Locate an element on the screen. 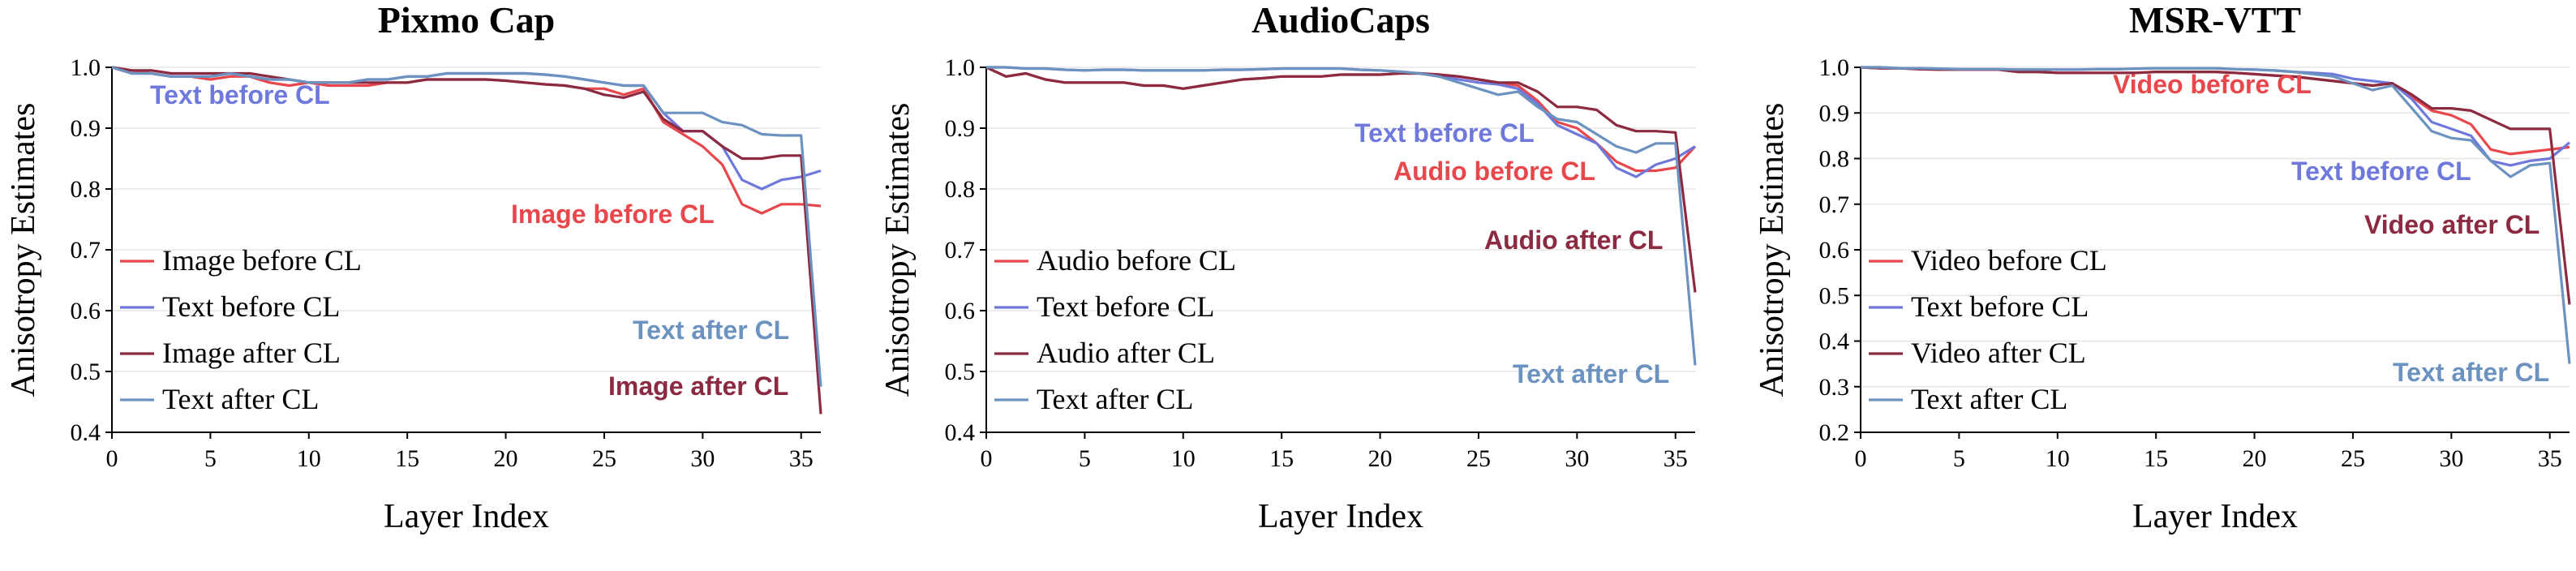  legend-label: Video before CL is located at coordinates (2009, 260).